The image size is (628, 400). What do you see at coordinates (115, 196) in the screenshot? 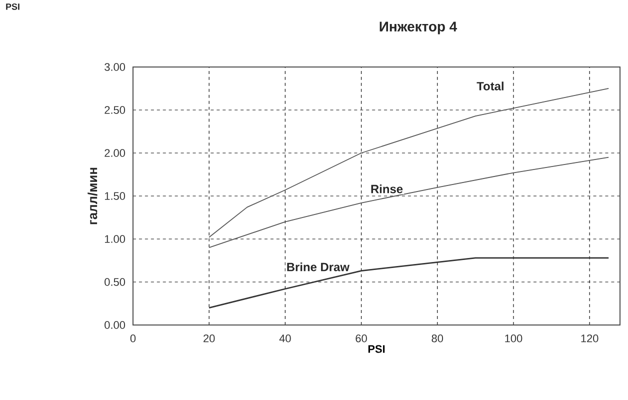
I see `y-tick-label: 1.50` at bounding box center [115, 196].